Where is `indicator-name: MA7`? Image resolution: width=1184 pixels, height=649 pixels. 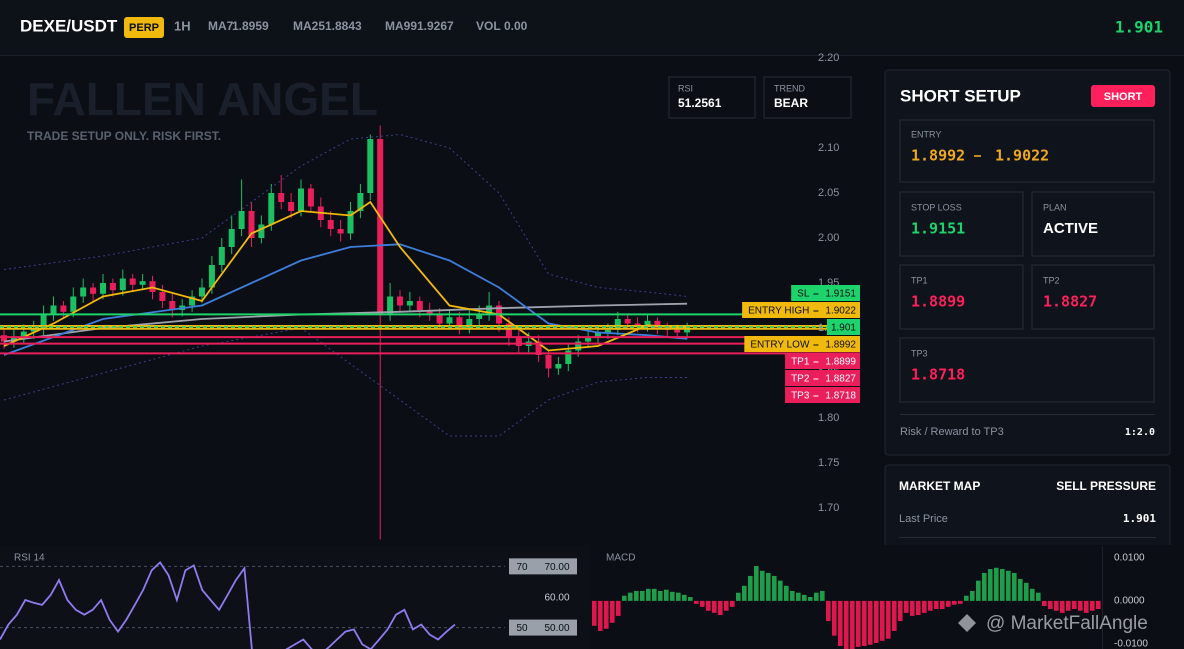
indicator-name: MA7 is located at coordinates (221, 26).